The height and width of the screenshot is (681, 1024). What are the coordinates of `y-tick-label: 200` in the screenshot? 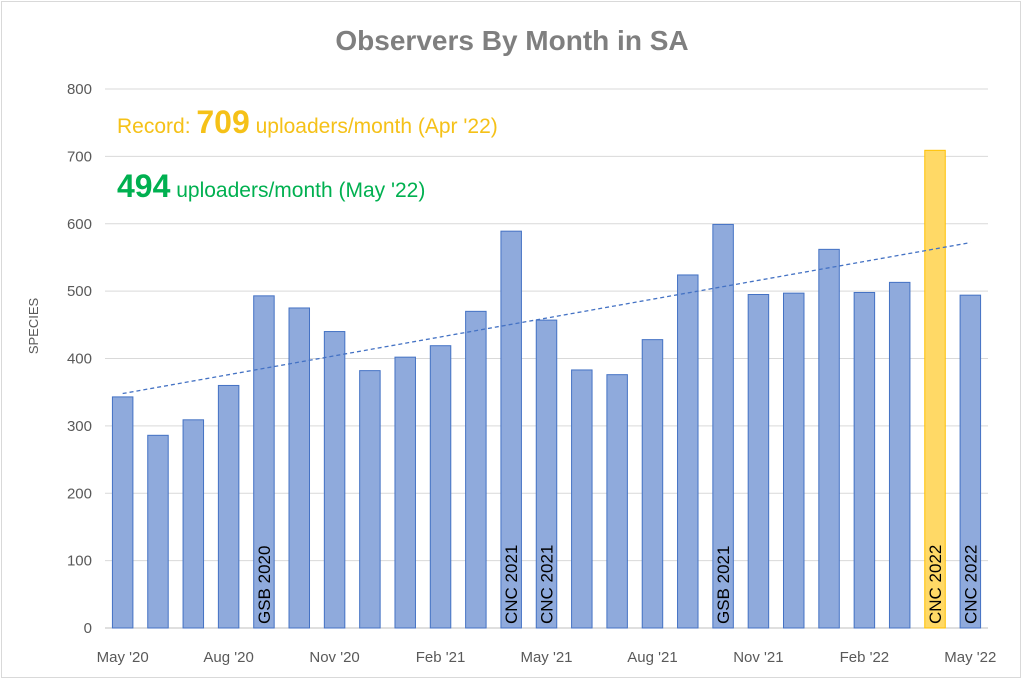 It's located at (79, 493).